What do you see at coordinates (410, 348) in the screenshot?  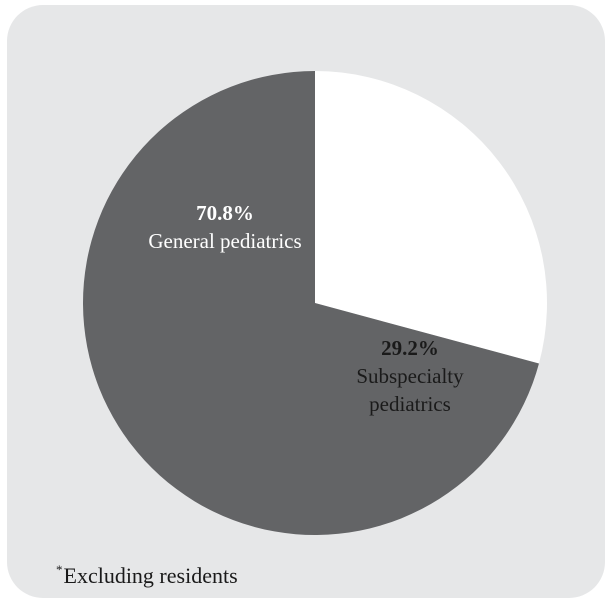 I see `slice-percent: 29.2%` at bounding box center [410, 348].